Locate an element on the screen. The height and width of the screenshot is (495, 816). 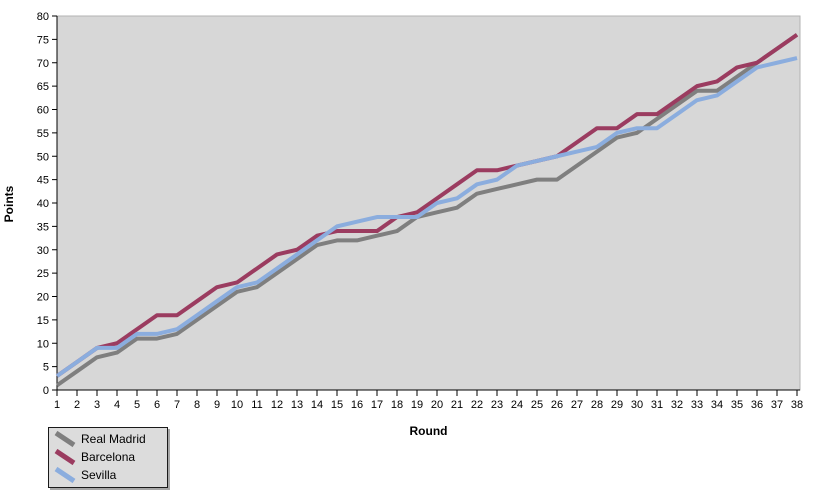
y-tick-label: 20 is located at coordinates (43, 298).